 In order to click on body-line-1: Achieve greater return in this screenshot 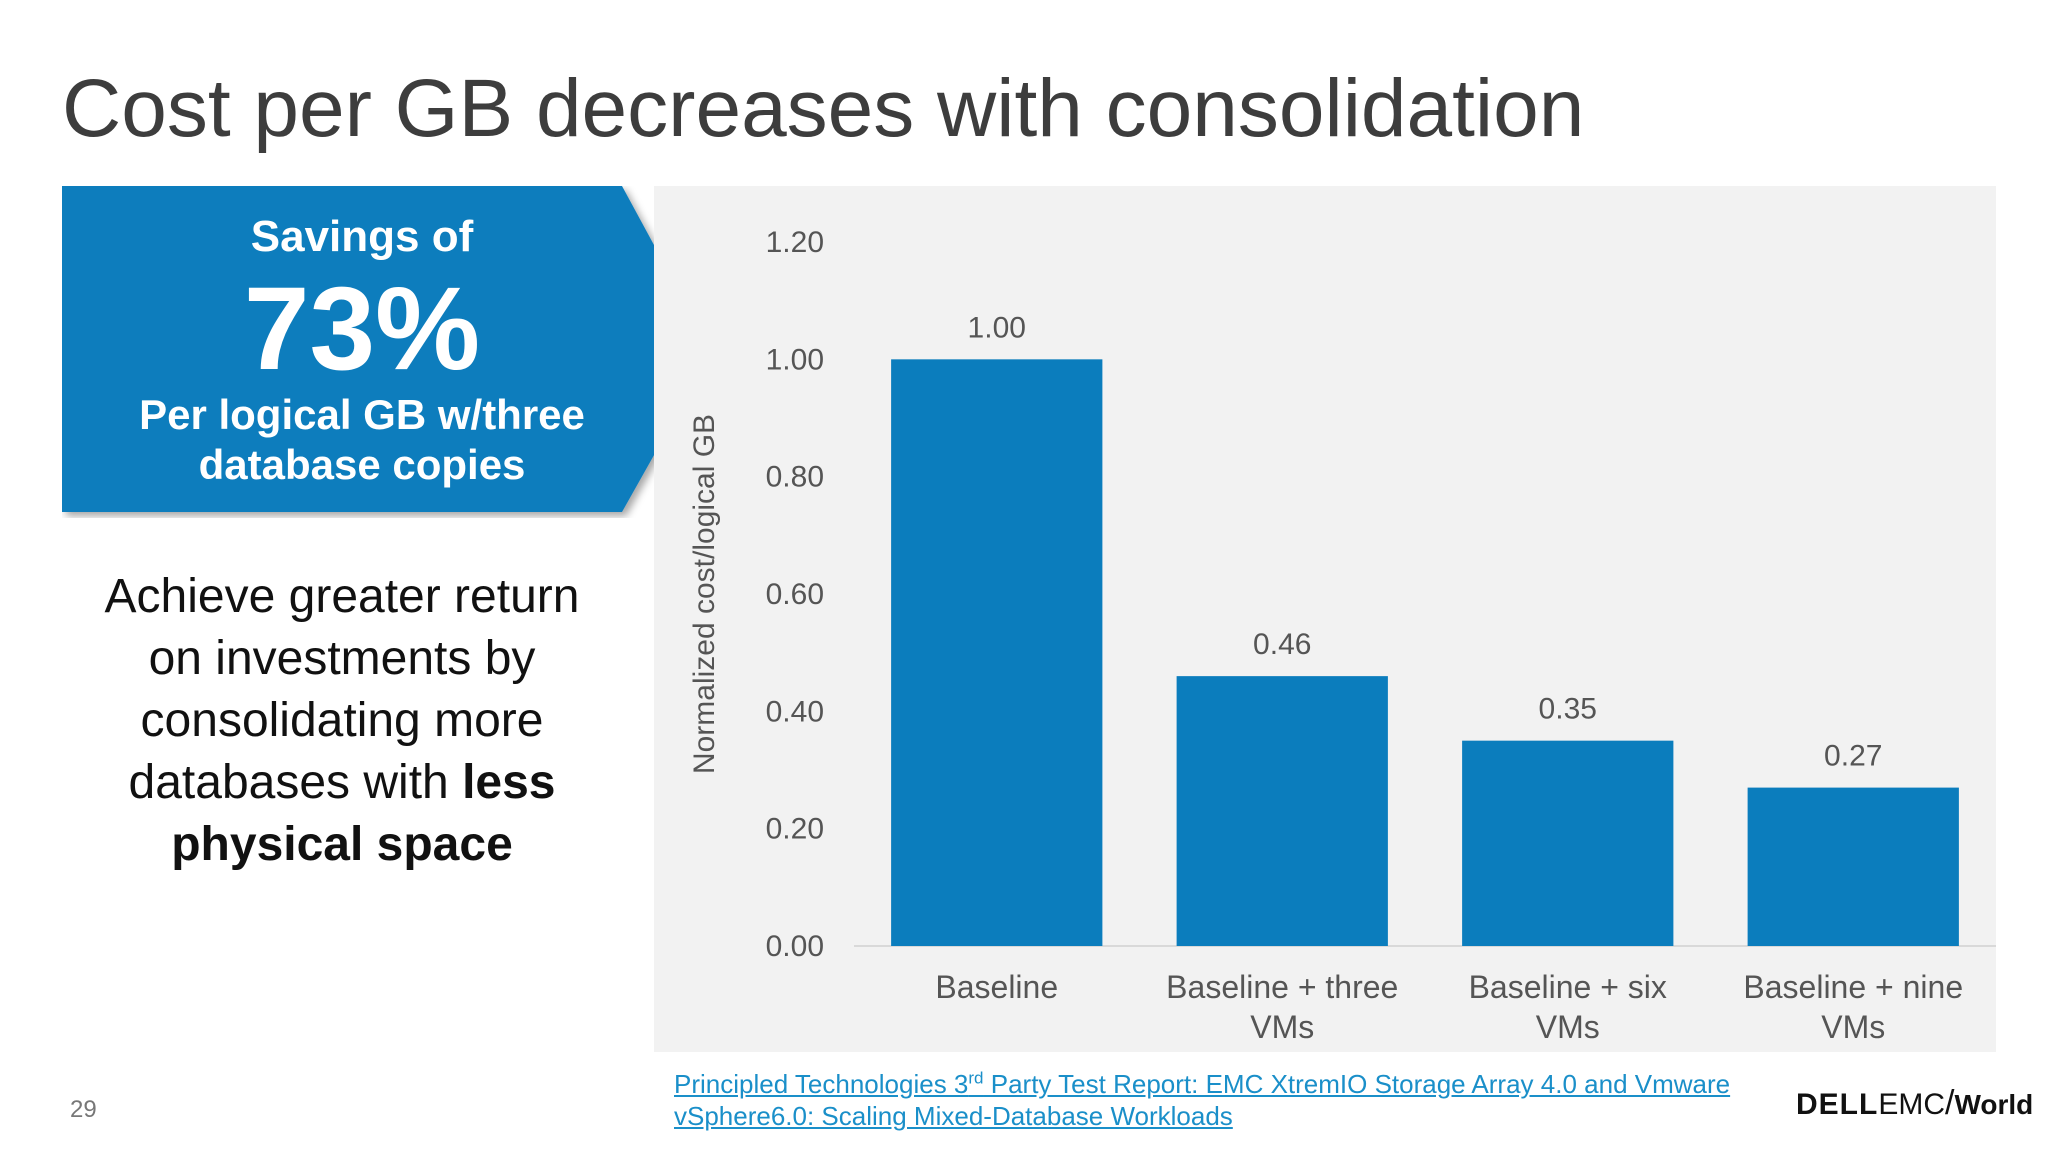, I will do `click(342, 596)`.